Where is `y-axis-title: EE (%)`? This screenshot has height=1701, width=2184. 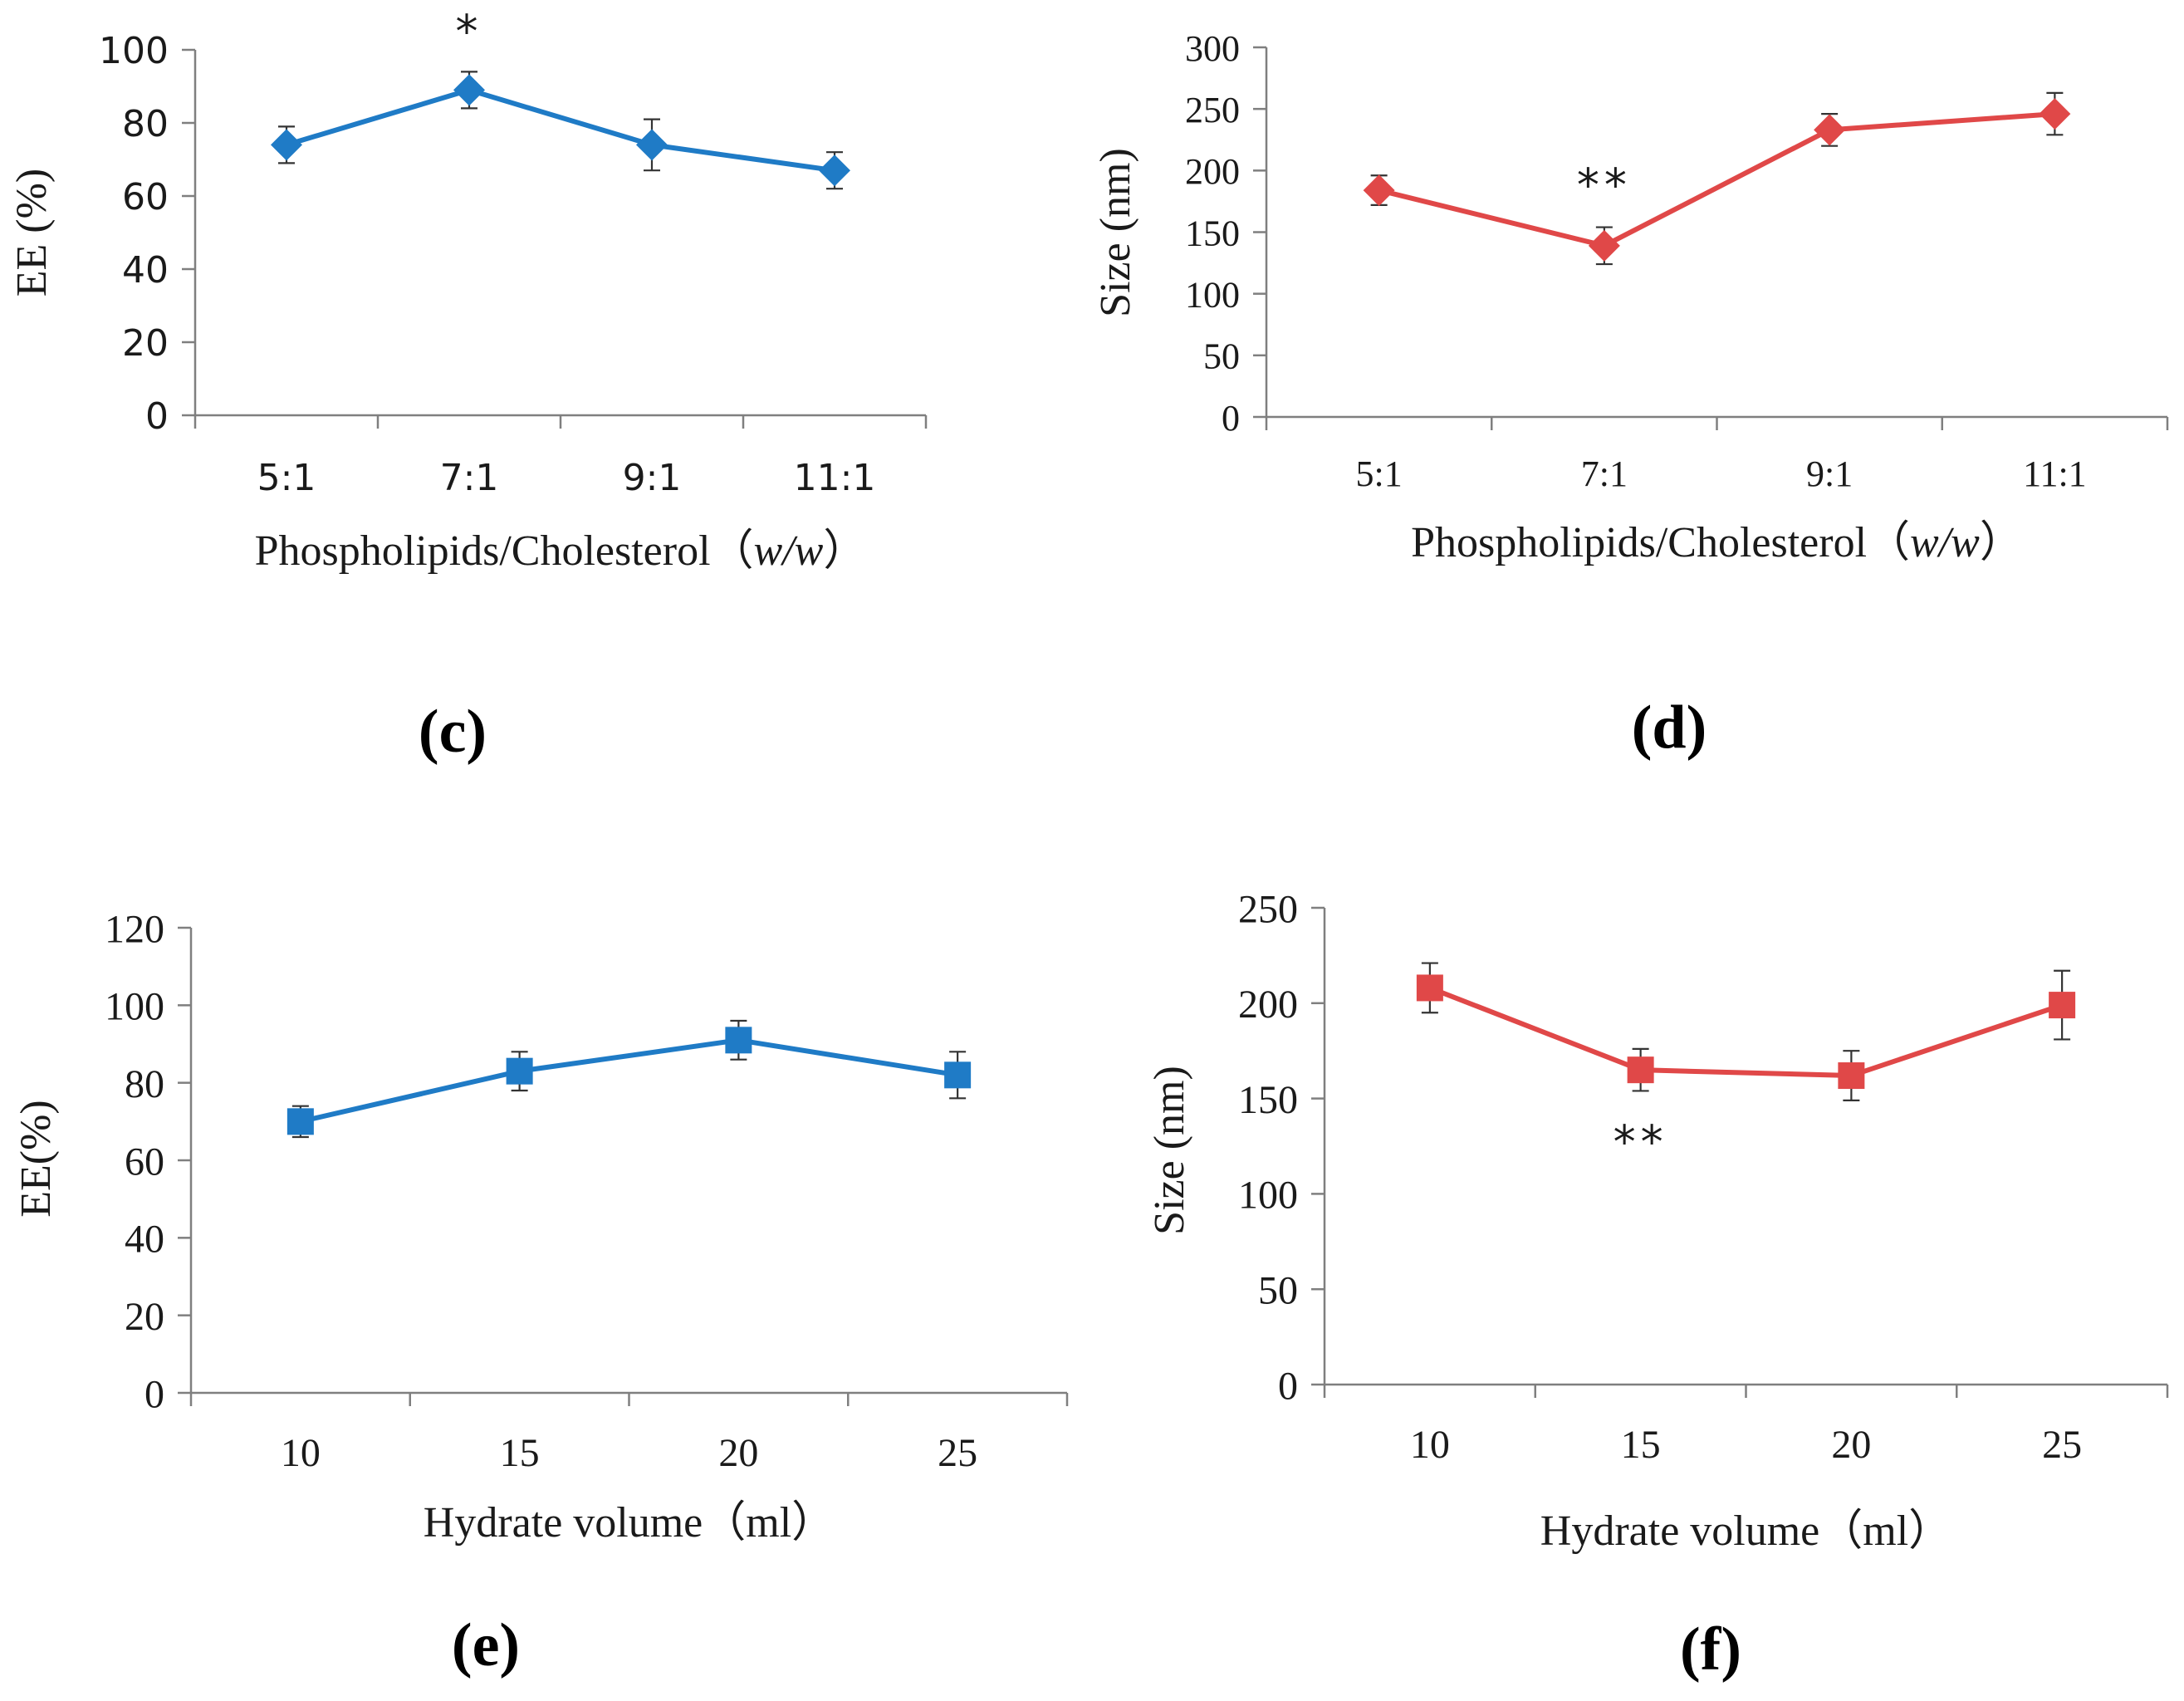 y-axis-title: EE (%) is located at coordinates (32, 233).